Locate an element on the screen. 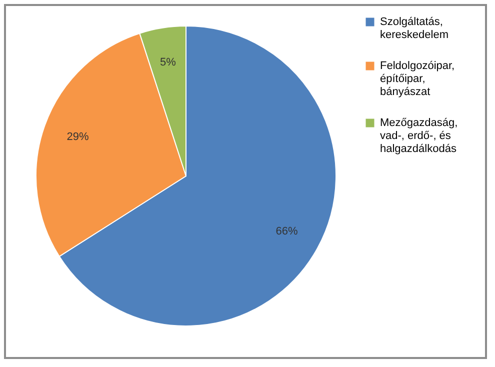  data-label: 29% is located at coordinates (78, 137).